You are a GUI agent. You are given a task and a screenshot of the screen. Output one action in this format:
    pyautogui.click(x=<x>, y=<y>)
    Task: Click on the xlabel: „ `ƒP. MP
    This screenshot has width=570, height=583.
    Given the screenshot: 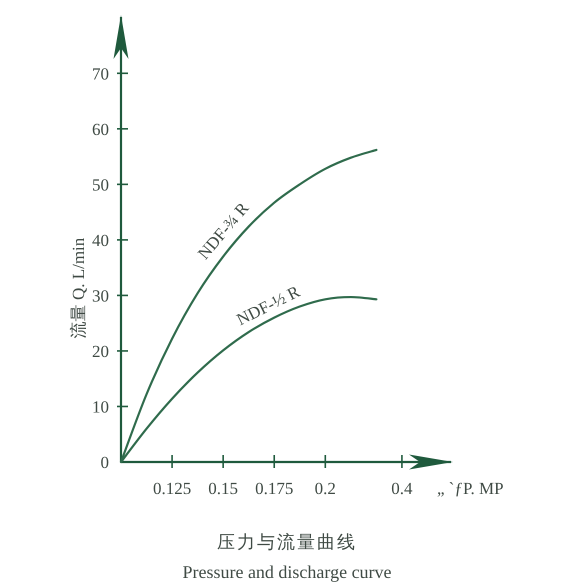 What is the action you would take?
    pyautogui.click(x=470, y=488)
    